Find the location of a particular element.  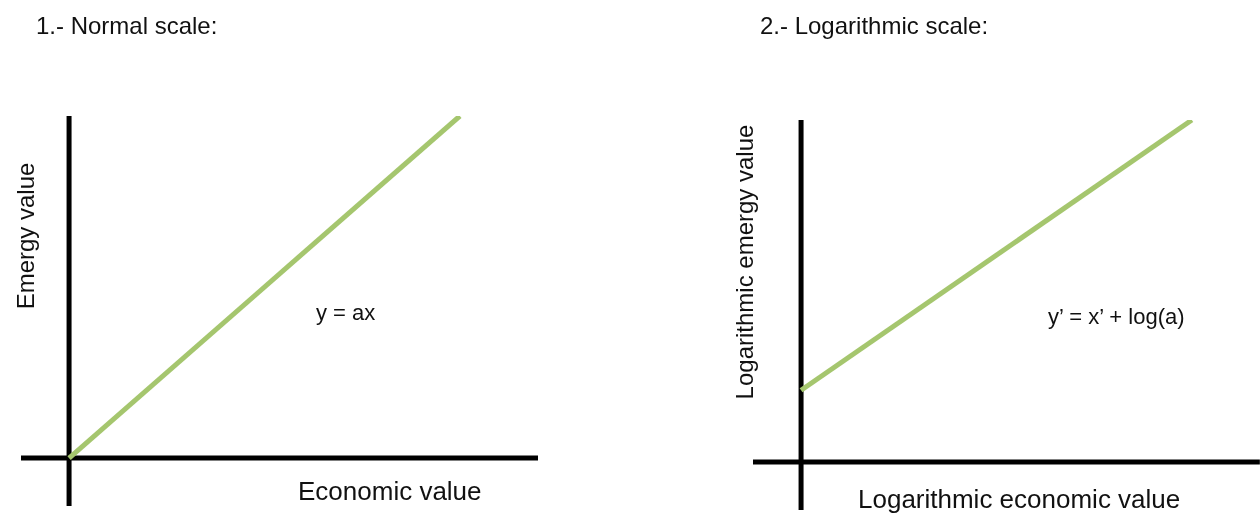

y-axis-title: Emergy value is located at coordinates (25, 236).